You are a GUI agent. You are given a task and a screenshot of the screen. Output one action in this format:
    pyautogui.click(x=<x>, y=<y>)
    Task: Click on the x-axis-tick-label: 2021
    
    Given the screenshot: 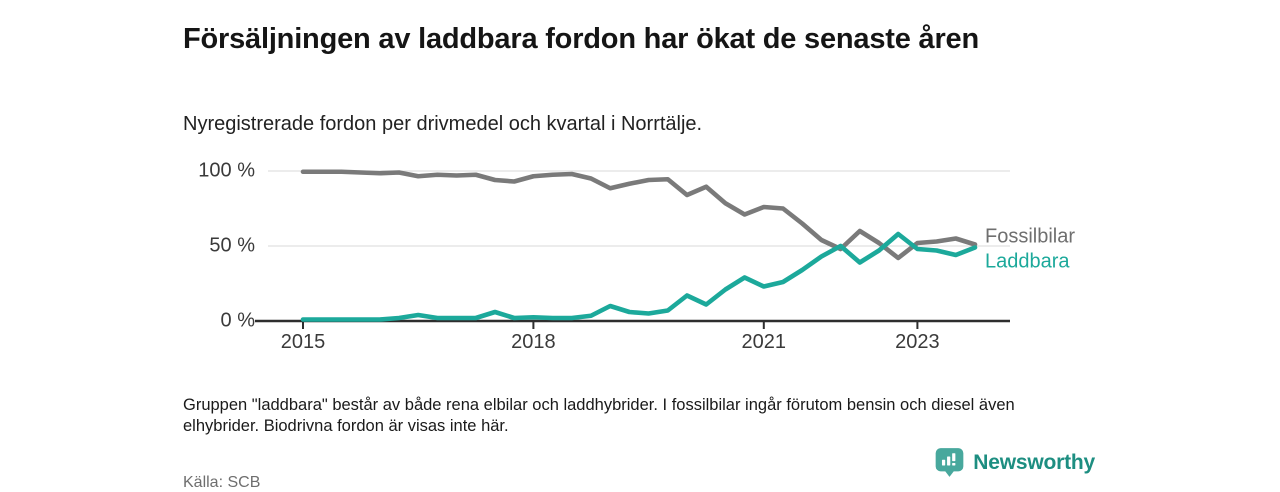 What is the action you would take?
    pyautogui.click(x=764, y=342)
    